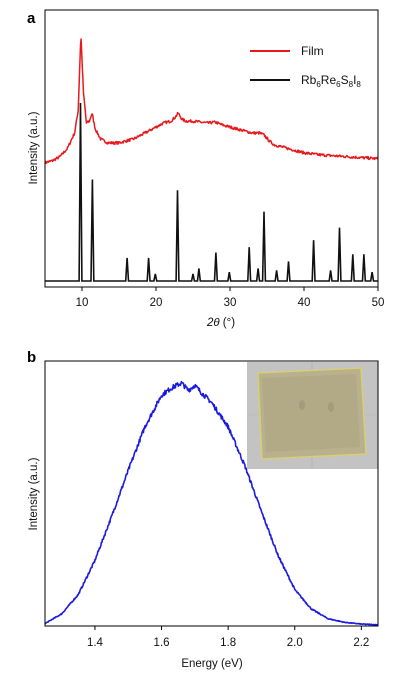 The image size is (406, 685). Describe the element at coordinates (295, 643) in the screenshot. I see `x-tick-label: 2.0` at that location.